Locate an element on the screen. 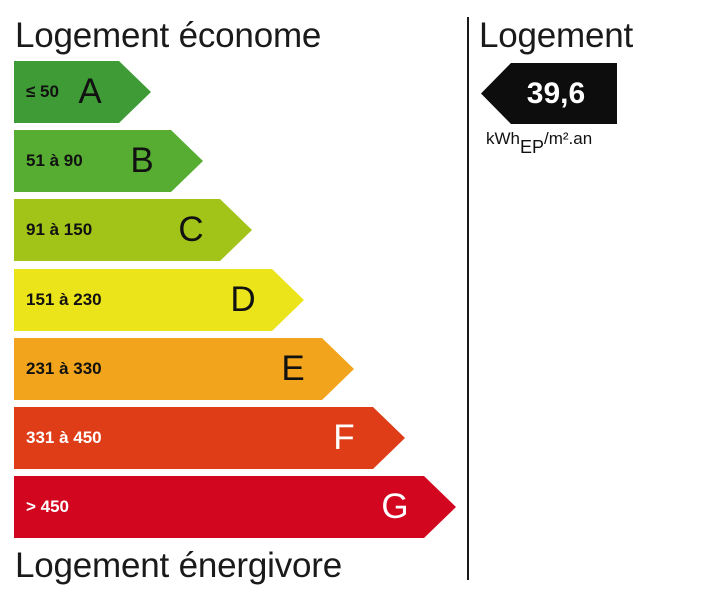  unit-subscript: EP is located at coordinates (532, 147).